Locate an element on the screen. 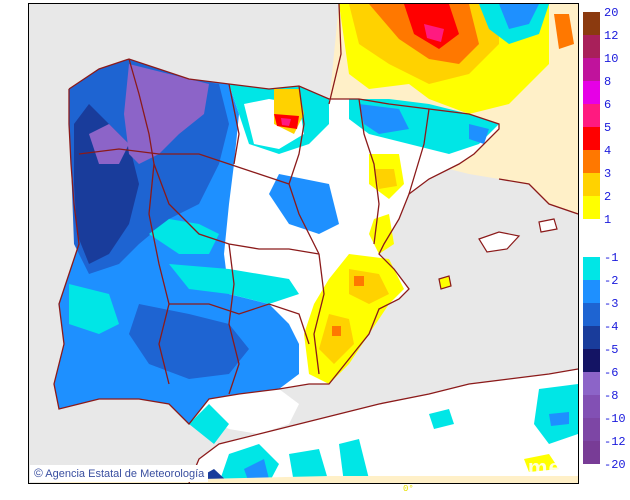 This screenshot has width=630, height=500. legend-label: 12 is located at coordinates (611, 36).